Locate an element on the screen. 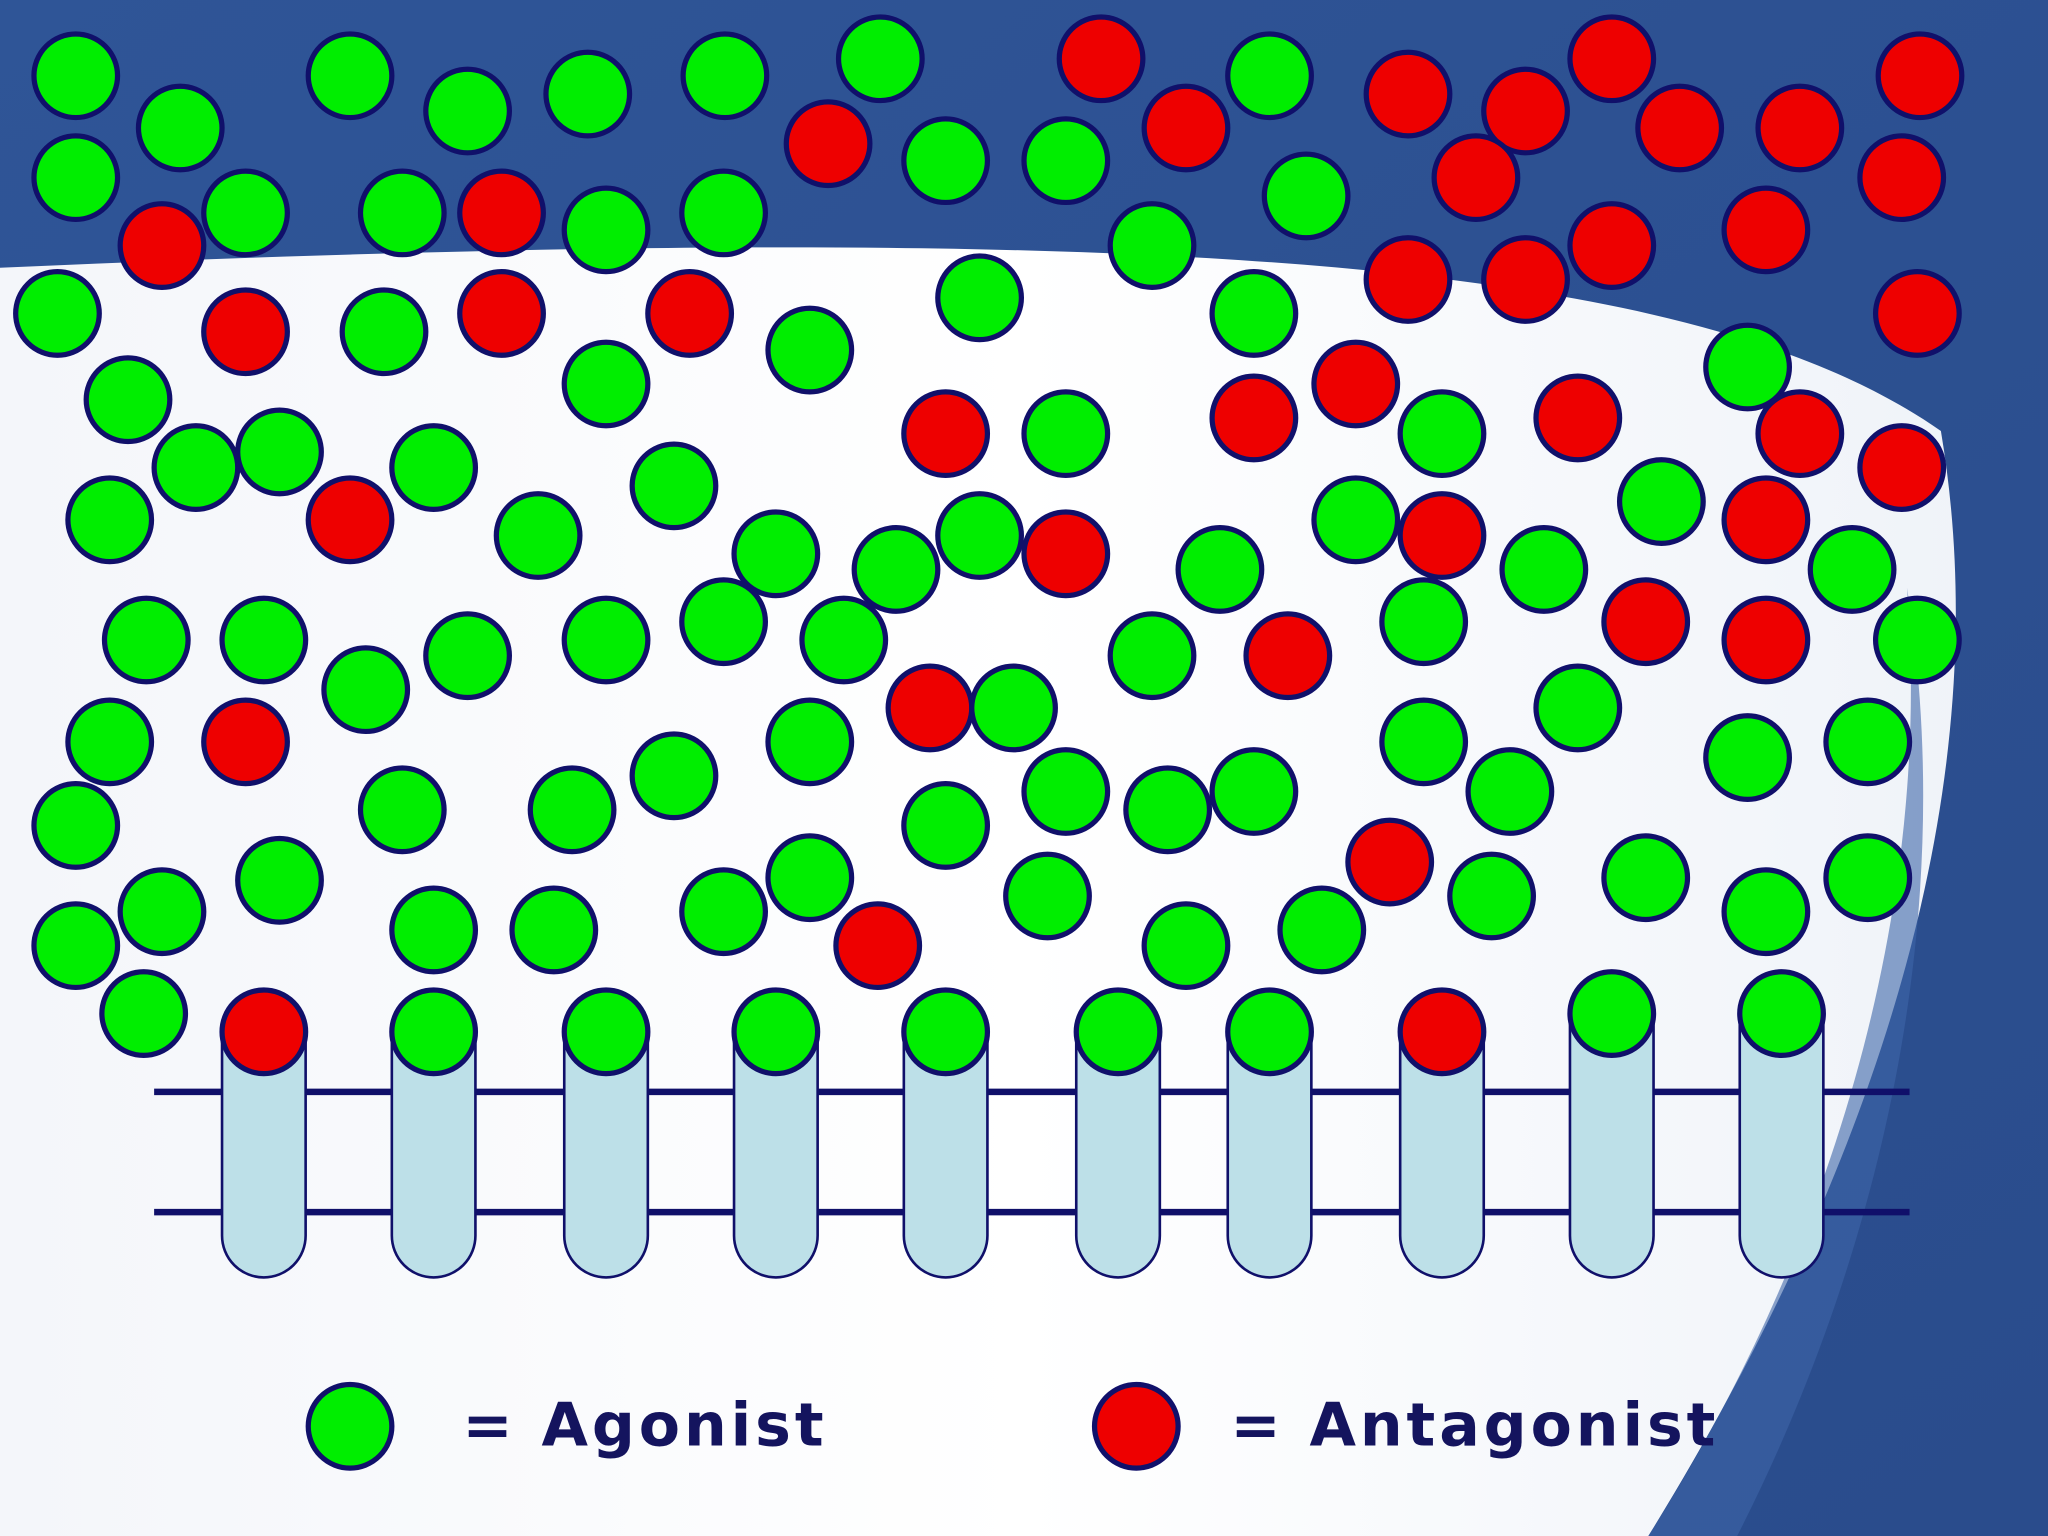 The height and width of the screenshot is (1536, 2048). legend: = Agonist = Antagonist is located at coordinates (1010, 1426).